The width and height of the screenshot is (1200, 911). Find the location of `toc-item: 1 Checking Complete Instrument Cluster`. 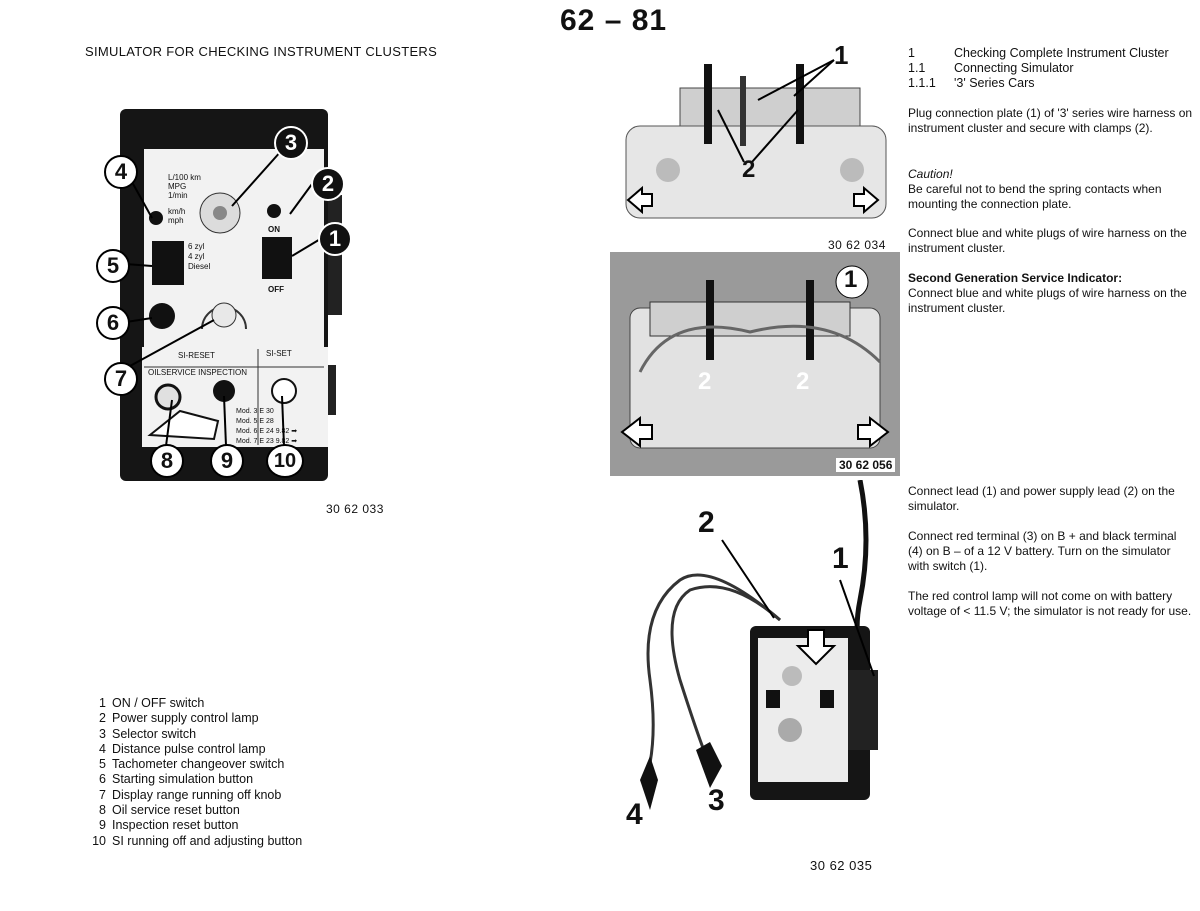

toc-item: 1 Checking Complete Instrument Cluster is located at coordinates (1038, 53).